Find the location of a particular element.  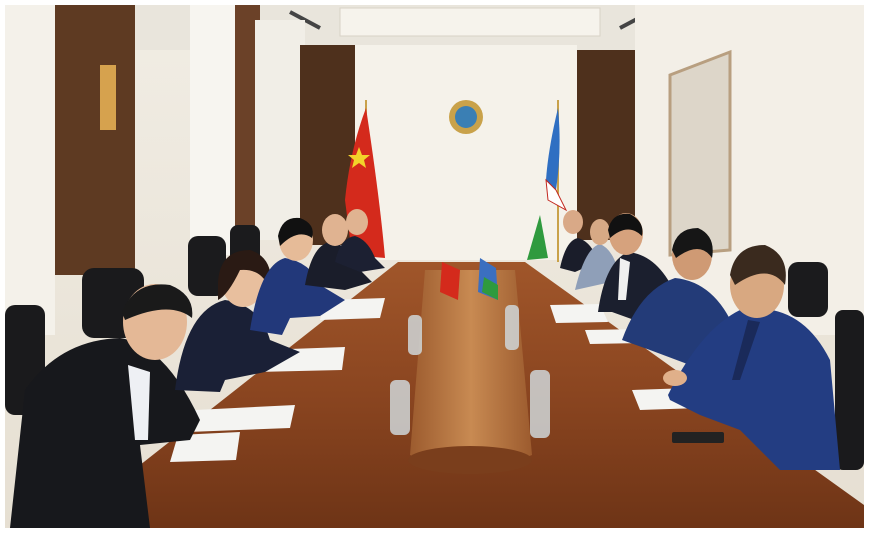

desk-flag-china is located at coordinates (450, 281).